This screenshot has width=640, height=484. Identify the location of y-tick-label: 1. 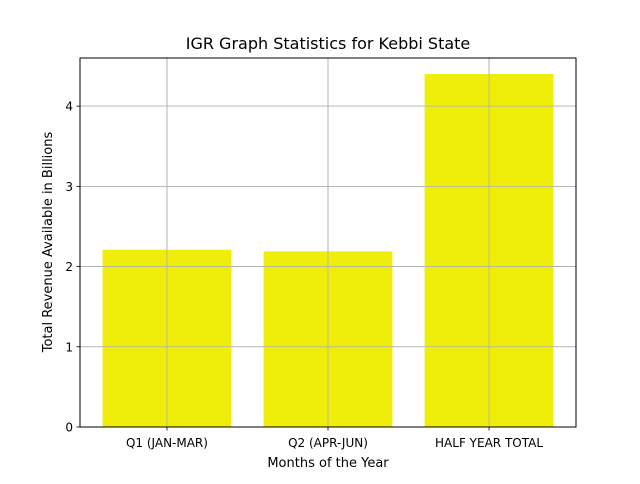
(69, 347).